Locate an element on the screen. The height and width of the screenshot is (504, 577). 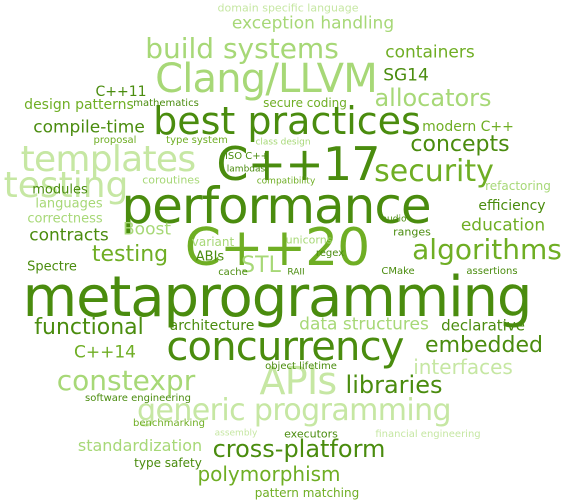
word-metaprogramming: metaprogramming is located at coordinates (277, 297).